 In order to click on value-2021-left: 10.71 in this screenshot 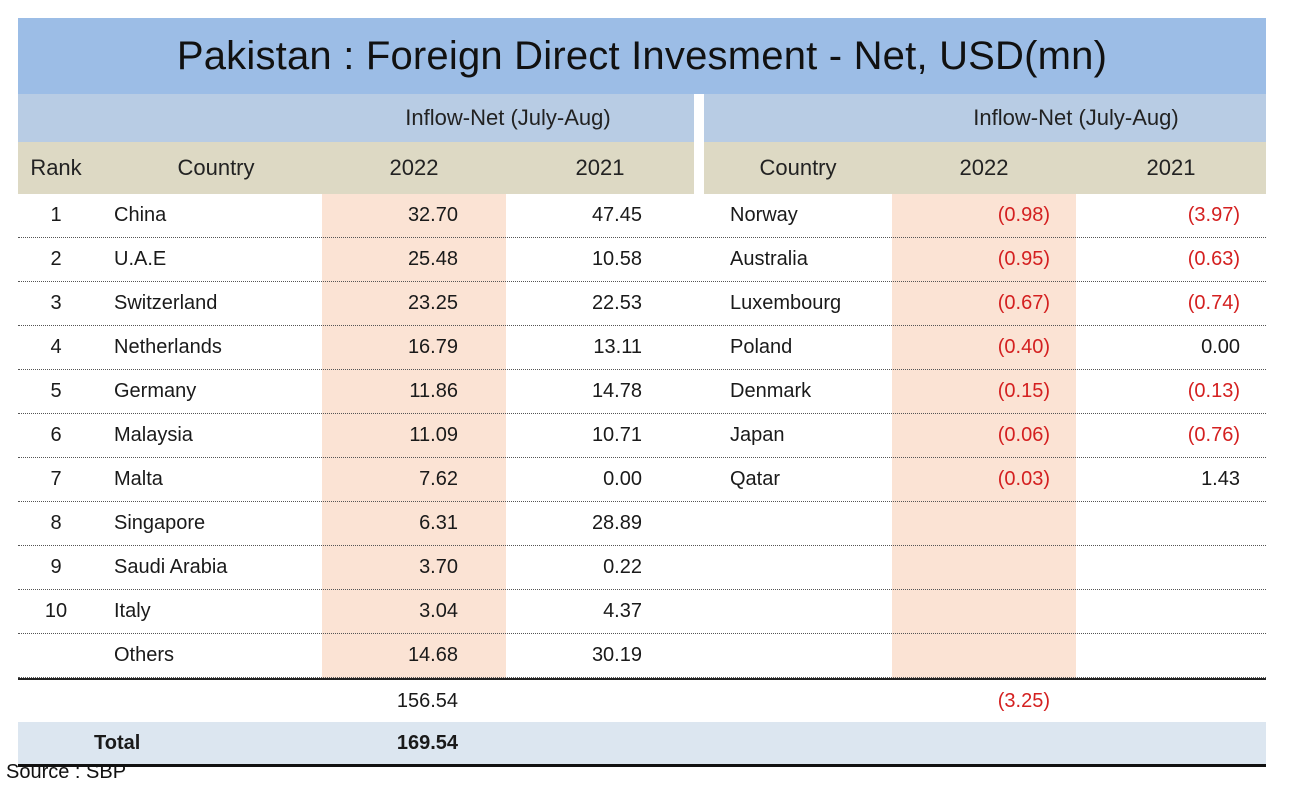, I will do `click(616, 435)`.